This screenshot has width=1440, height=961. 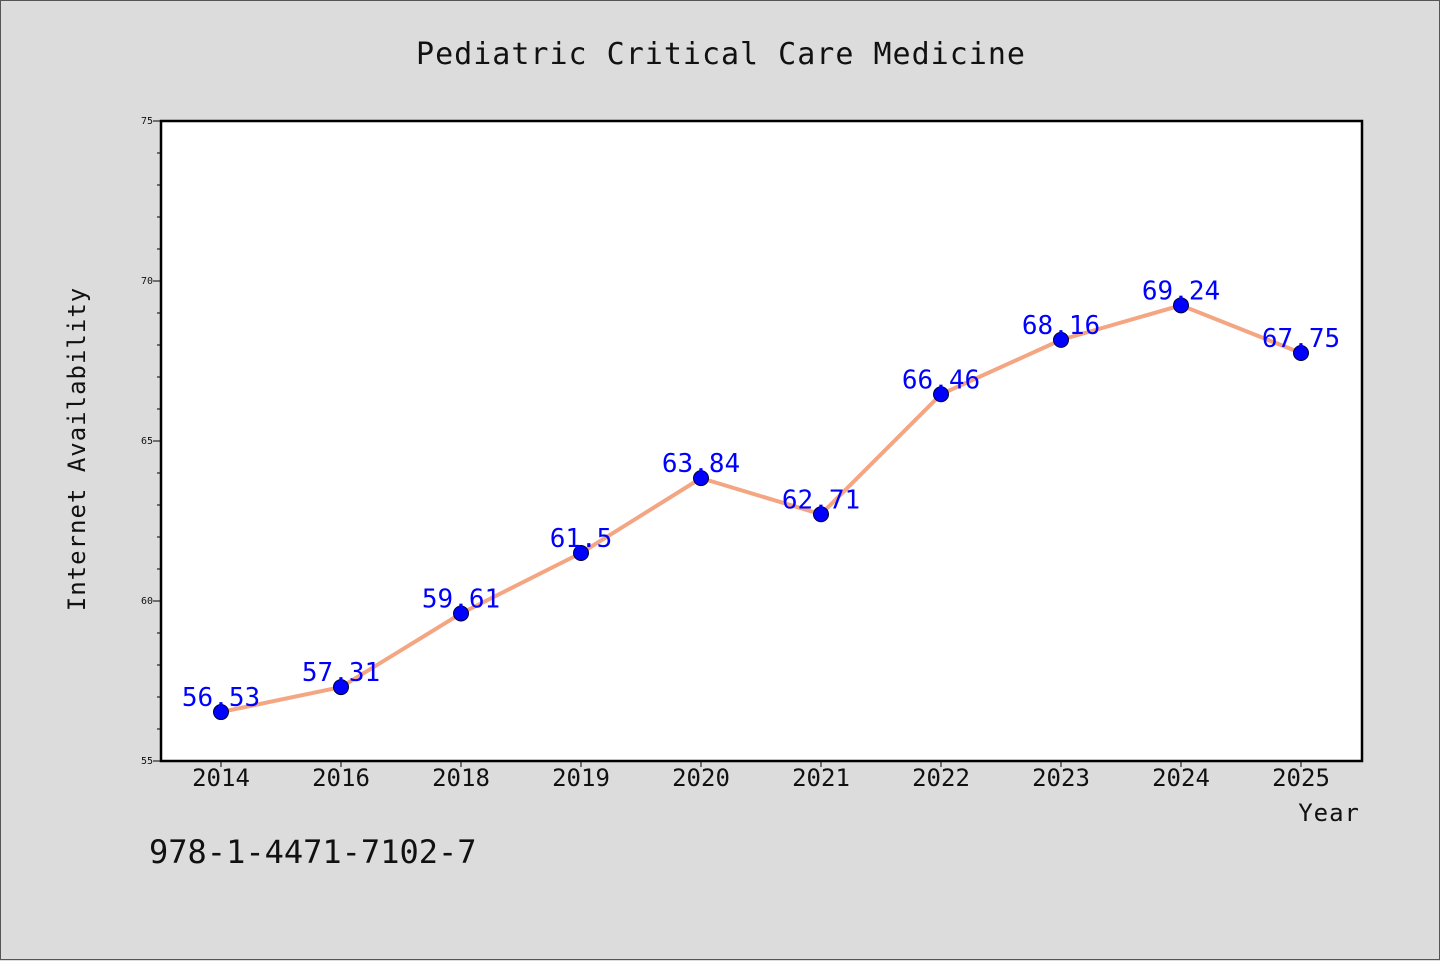 What do you see at coordinates (77, 449) in the screenshot?
I see `y-axis-label: Internet Availability` at bounding box center [77, 449].